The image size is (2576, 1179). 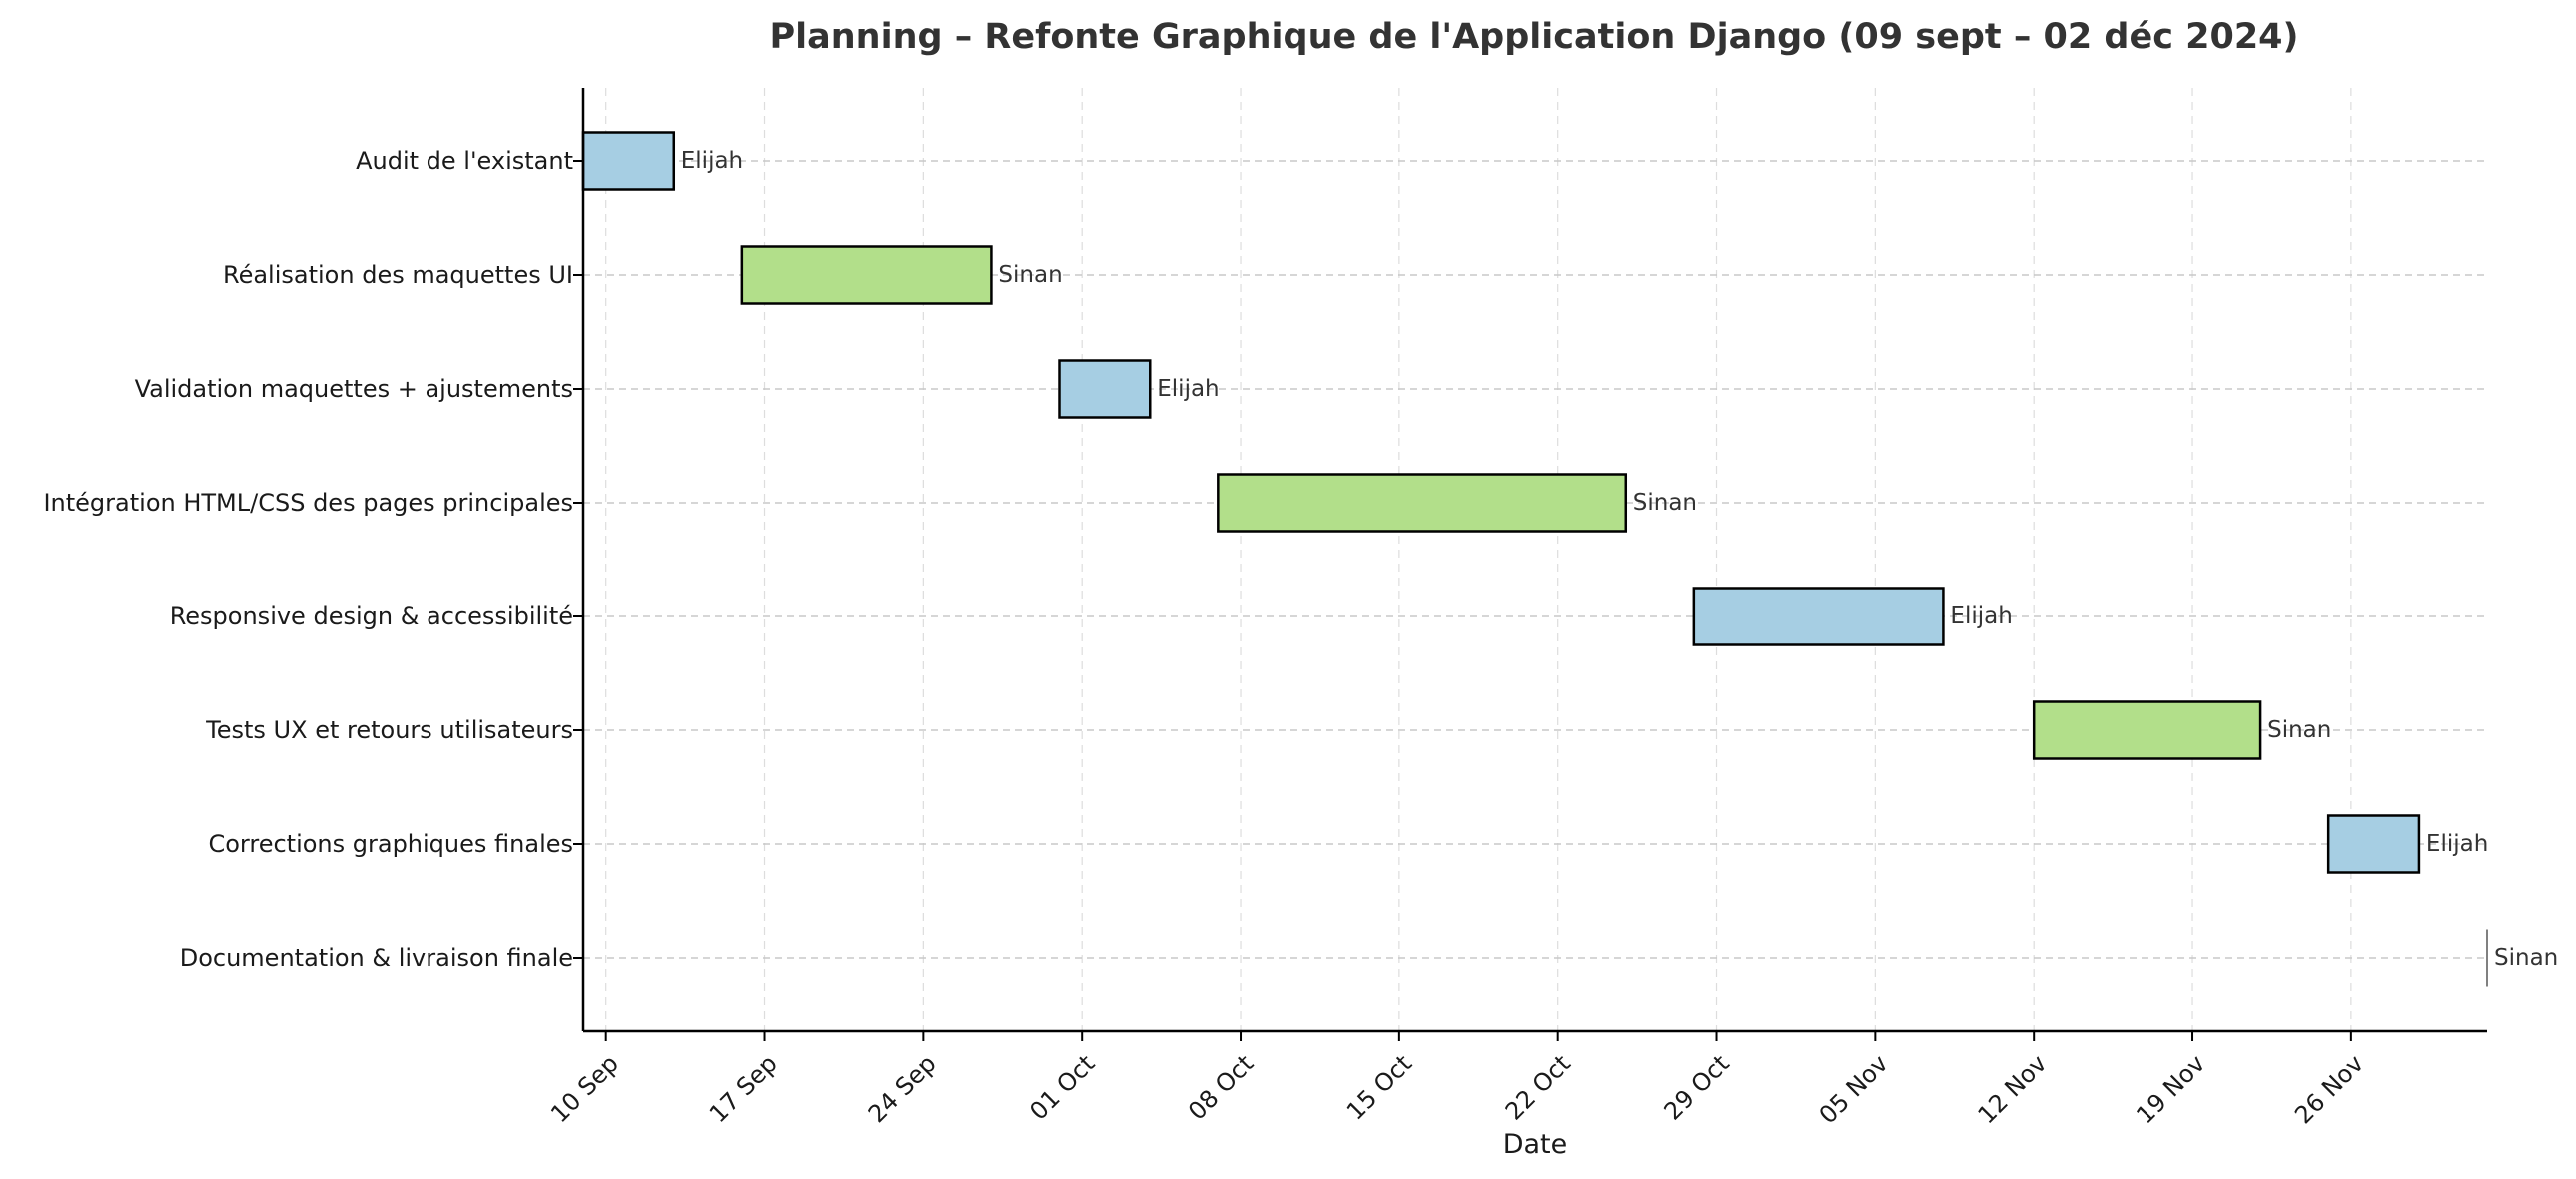 What do you see at coordinates (1221, 1087) in the screenshot?
I see `x-tick-label: 08 Oct` at bounding box center [1221, 1087].